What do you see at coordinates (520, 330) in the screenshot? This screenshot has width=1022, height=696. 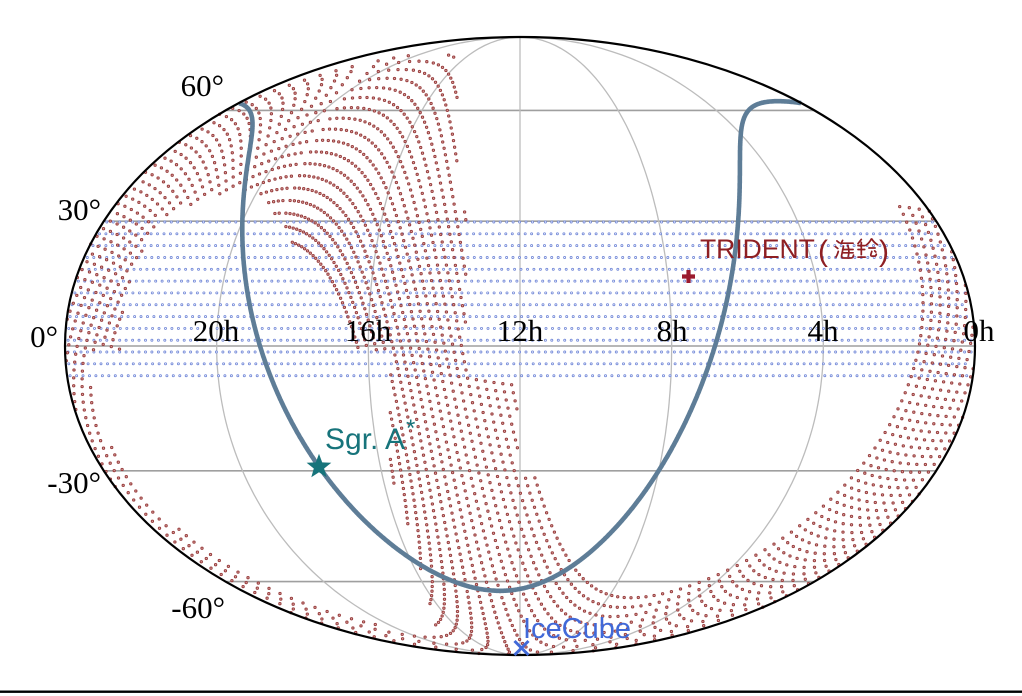 I see `svg-text: 12h` at bounding box center [520, 330].